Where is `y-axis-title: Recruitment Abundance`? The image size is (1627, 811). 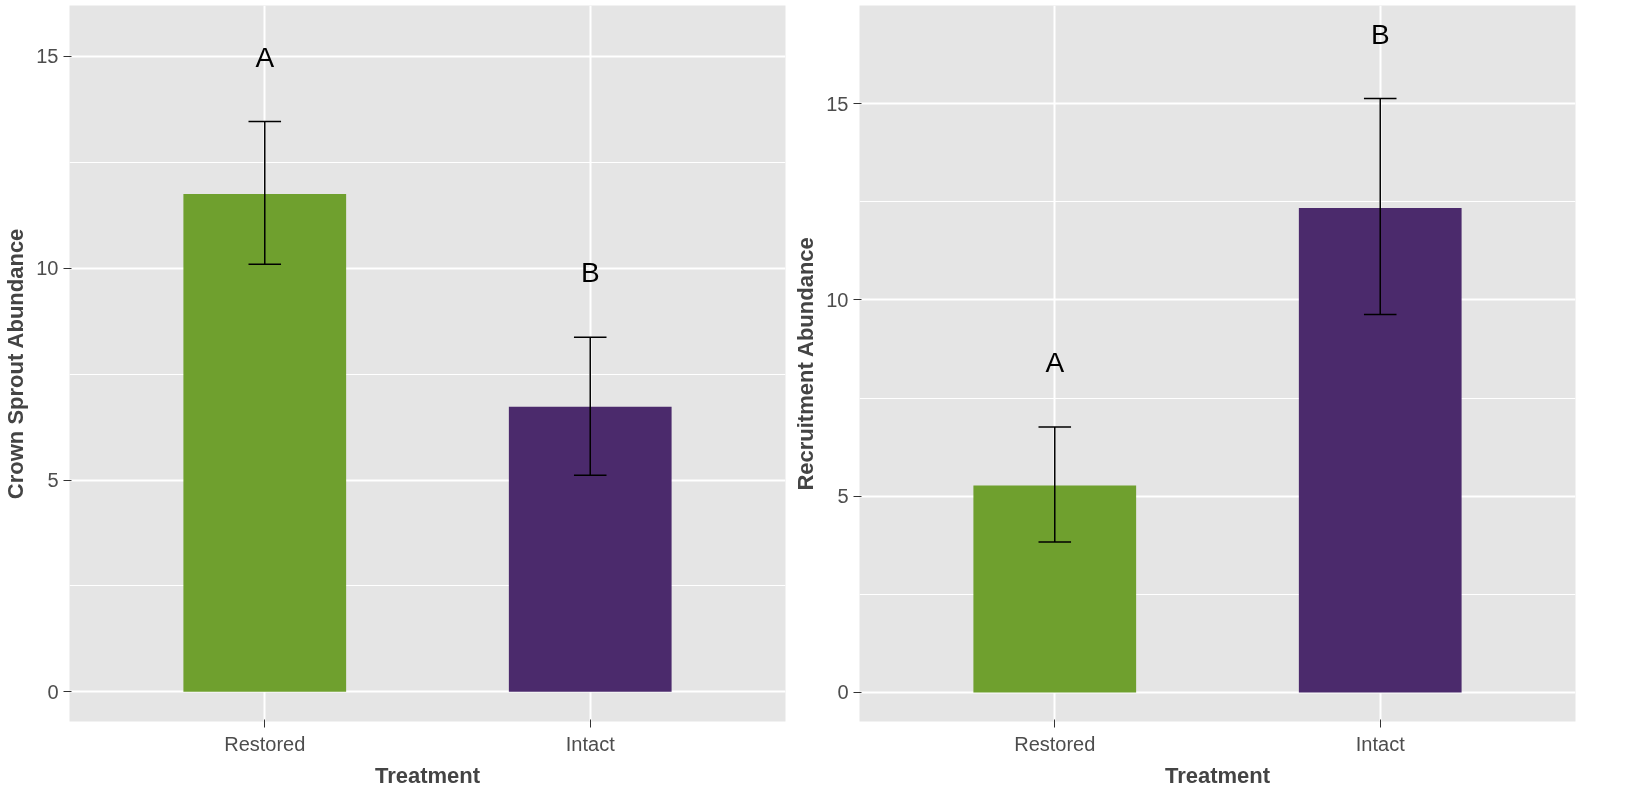
y-axis-title: Recruitment Abundance is located at coordinates (806, 364).